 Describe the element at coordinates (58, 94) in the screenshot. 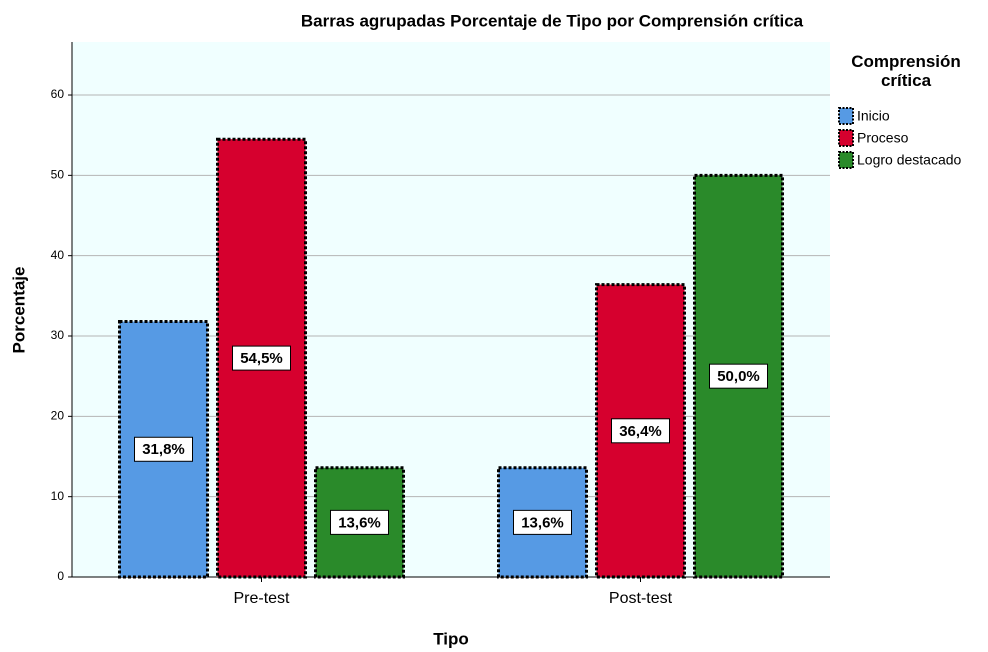

I see `y-tick-label: 60` at that location.